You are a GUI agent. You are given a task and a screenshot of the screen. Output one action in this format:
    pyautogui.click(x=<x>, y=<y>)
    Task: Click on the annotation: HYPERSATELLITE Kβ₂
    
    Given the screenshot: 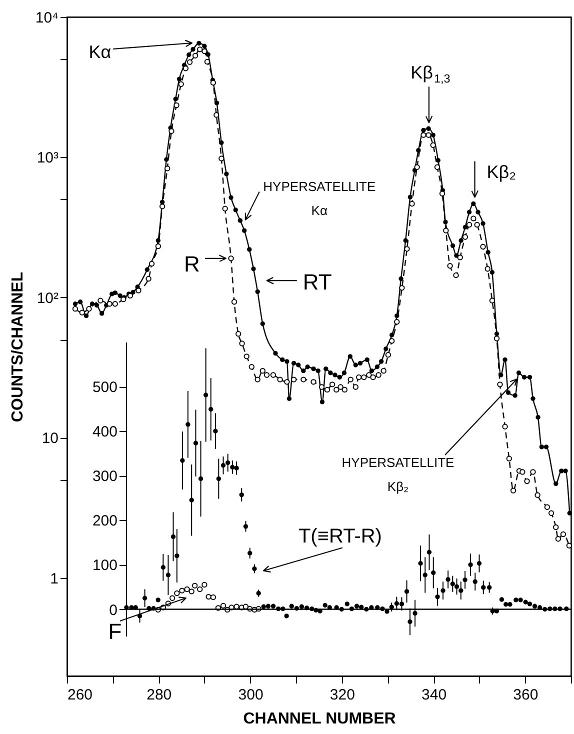 What is the action you would take?
    pyautogui.click(x=398, y=474)
    